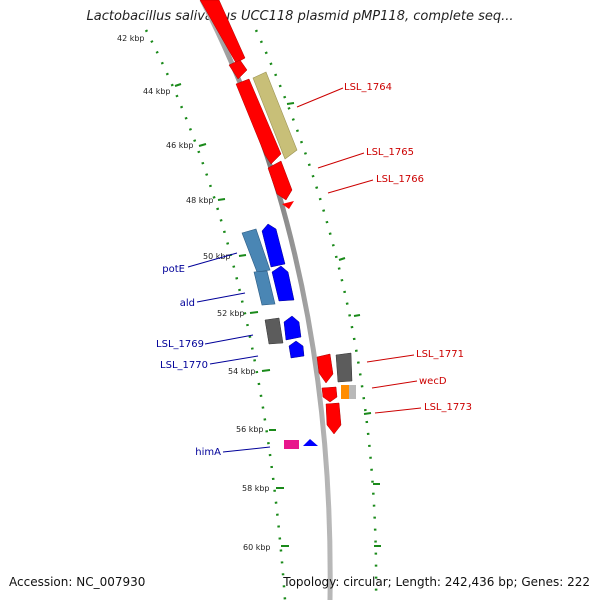 The width and height of the screenshot is (600, 600). Describe the element at coordinates (310, 442) in the screenshot. I see `gene-reverse` at that location.